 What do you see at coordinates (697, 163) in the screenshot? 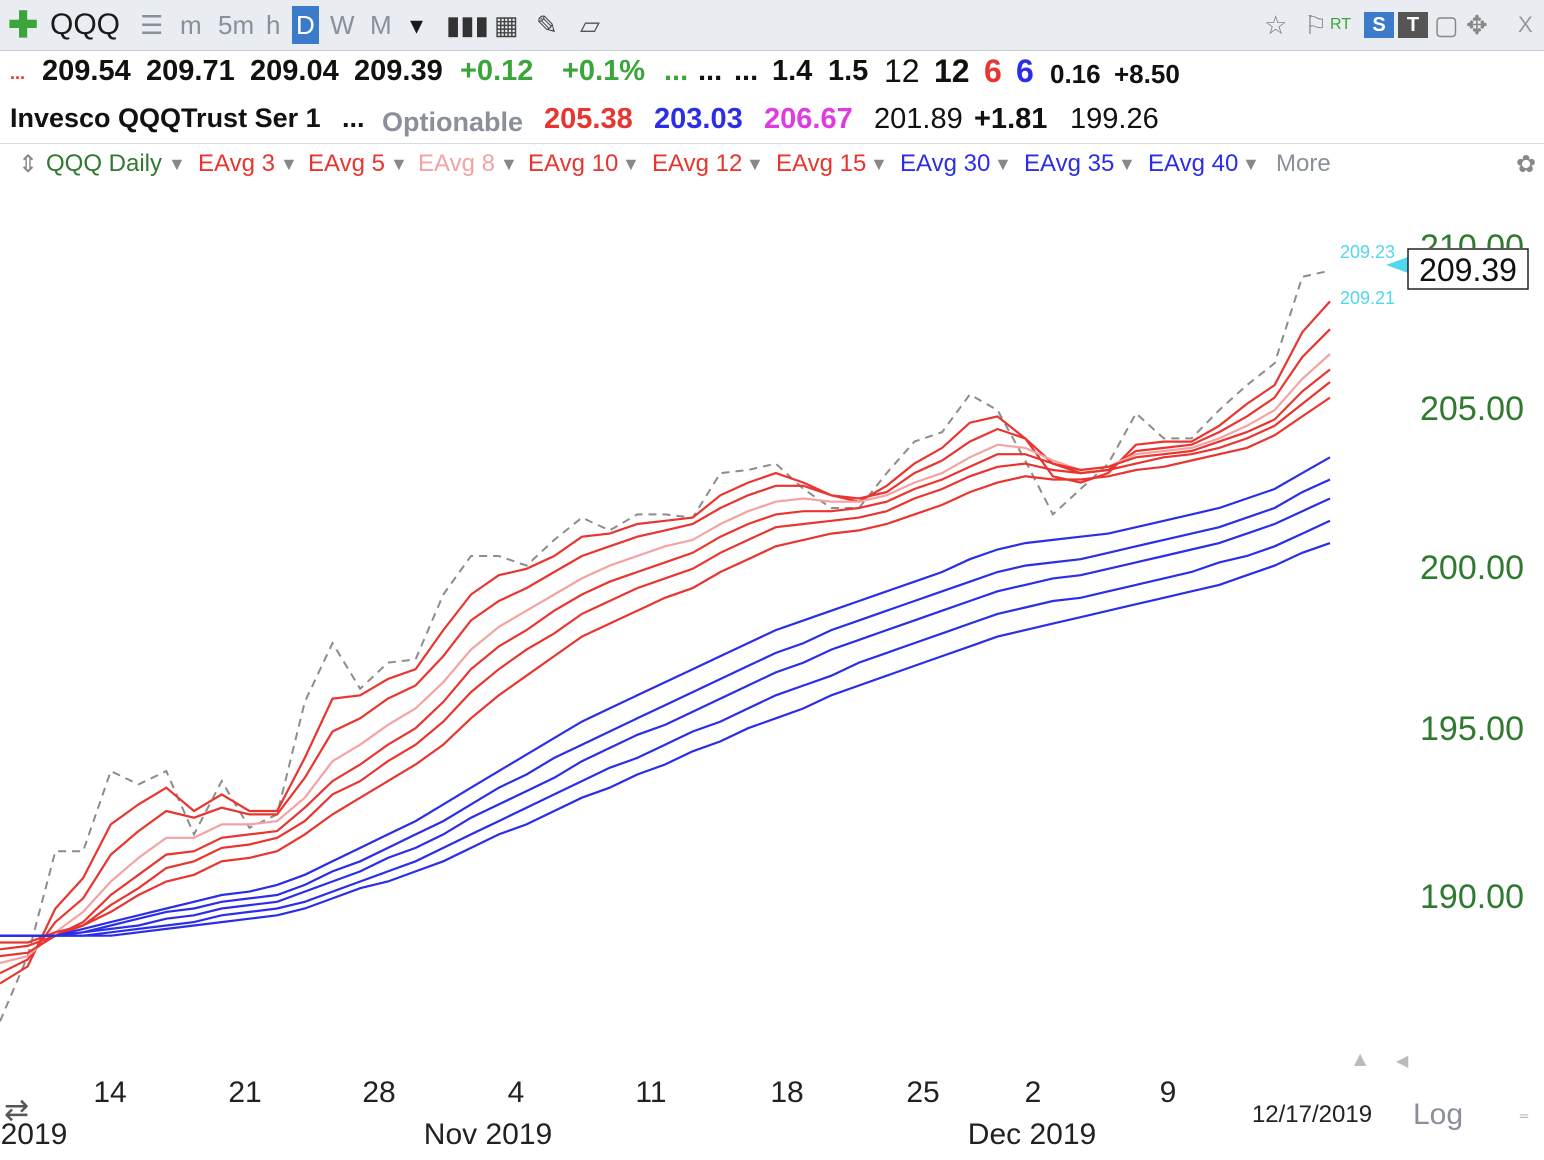
I see `legend-eavg-12: EAvg 12` at bounding box center [697, 163].